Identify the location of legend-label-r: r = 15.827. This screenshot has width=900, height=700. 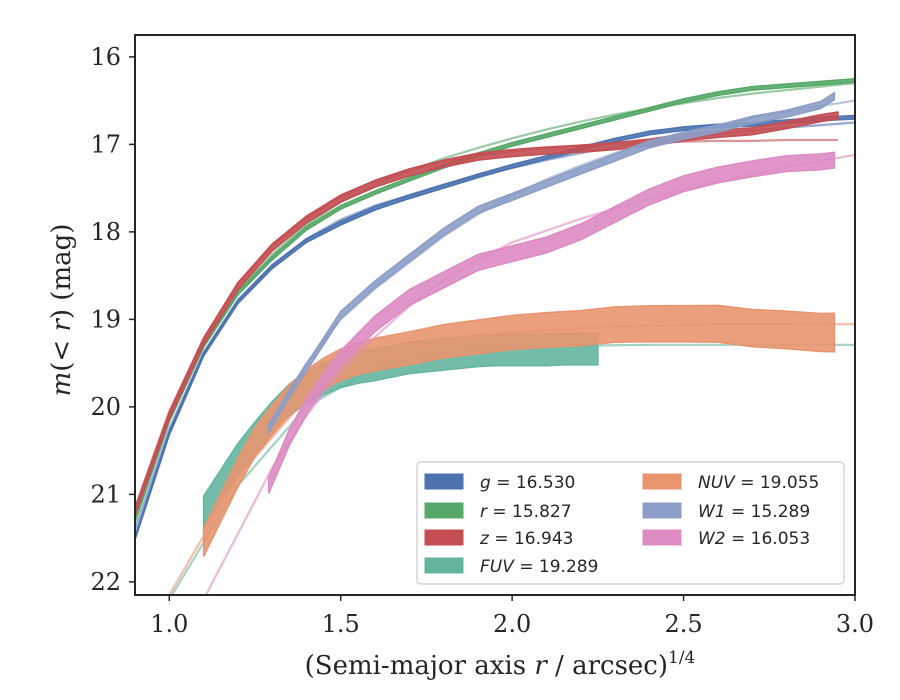
(526, 512).